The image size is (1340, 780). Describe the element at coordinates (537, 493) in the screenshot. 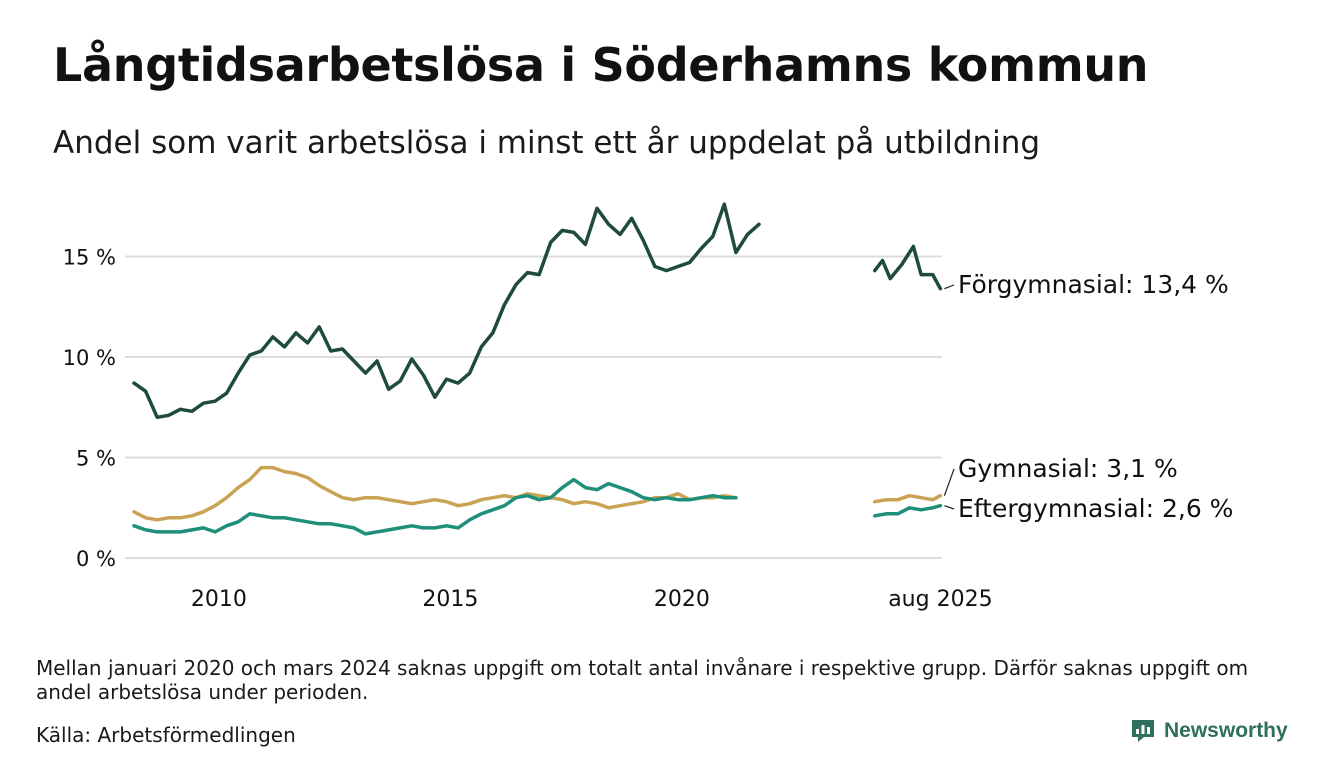

I see `series-line-gymnasial` at that location.